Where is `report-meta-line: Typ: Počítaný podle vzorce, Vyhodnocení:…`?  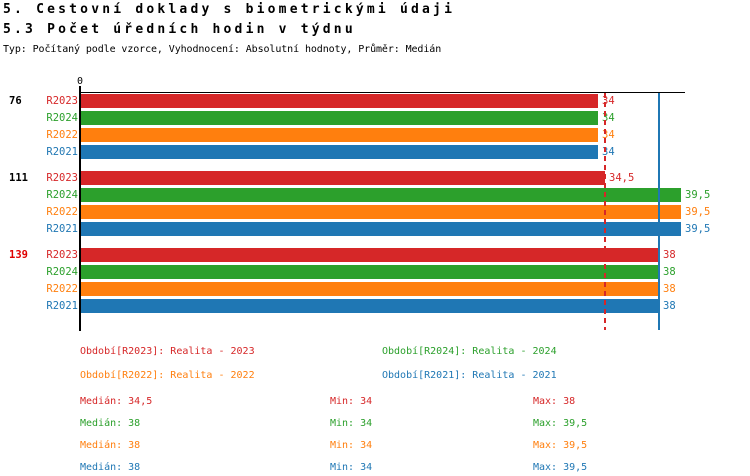 report-meta-line: Typ: Počítaný podle vzorce, Vyhodnocení:… is located at coordinates (222, 49).